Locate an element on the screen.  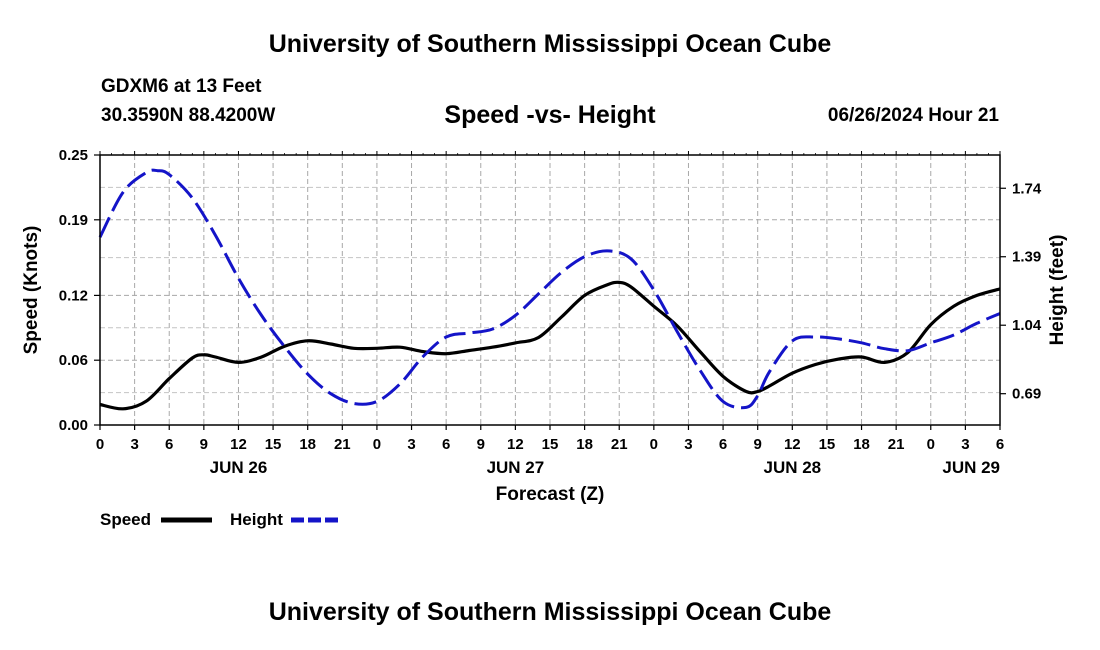
station-label: GDXM6 at 13 Feet is located at coordinates (181, 86).